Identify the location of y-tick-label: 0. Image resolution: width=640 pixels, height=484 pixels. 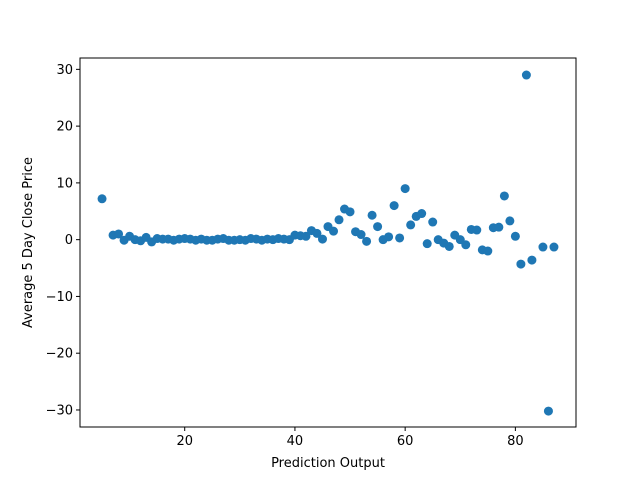
(69, 240).